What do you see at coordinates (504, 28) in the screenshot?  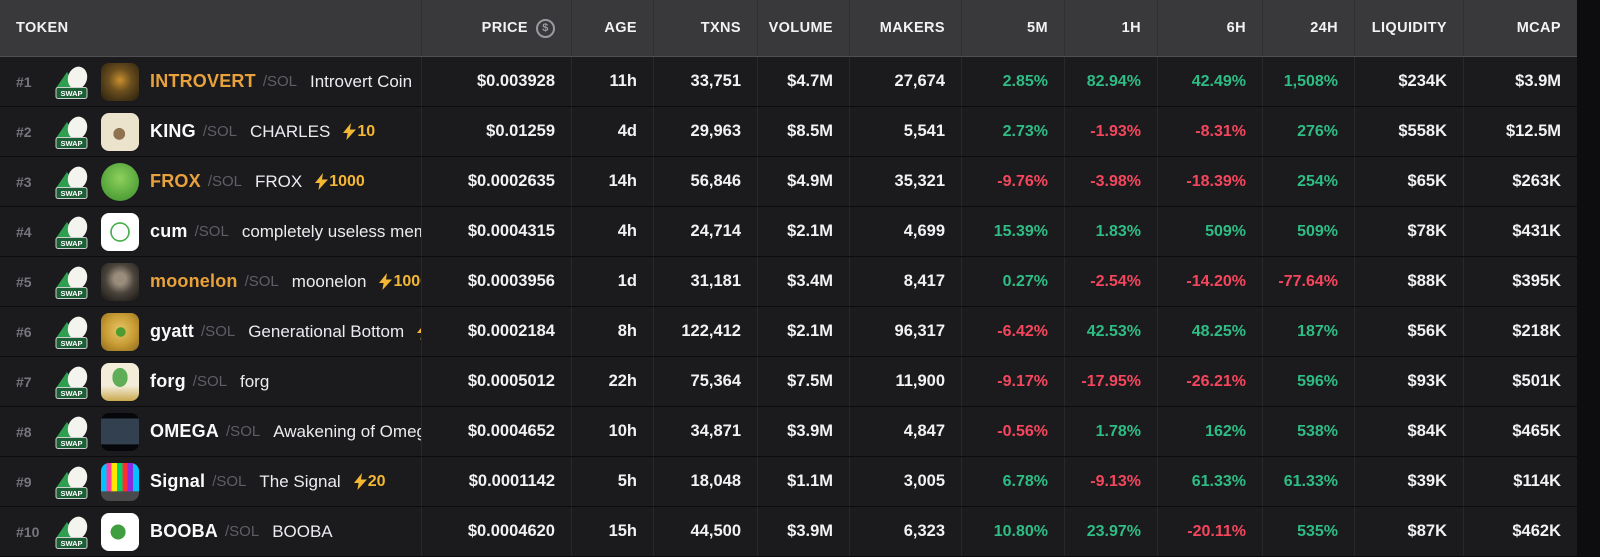 I see `column-header-label: PRICE` at bounding box center [504, 28].